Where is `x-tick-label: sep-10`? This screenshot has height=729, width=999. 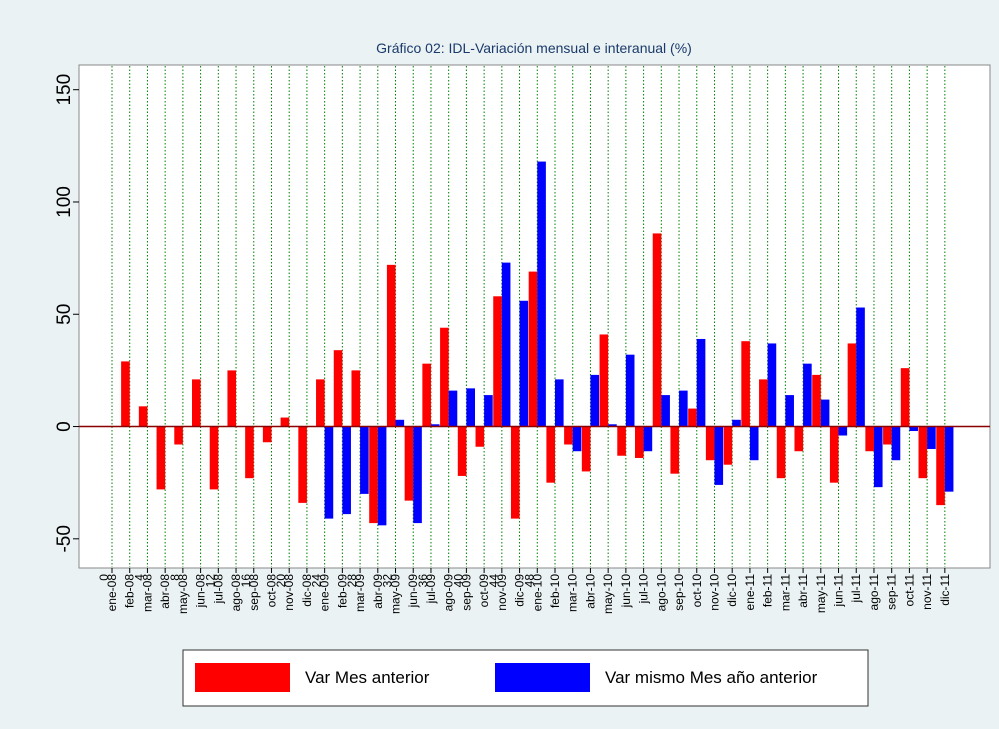
x-tick-label: sep-10 is located at coordinates (679, 592).